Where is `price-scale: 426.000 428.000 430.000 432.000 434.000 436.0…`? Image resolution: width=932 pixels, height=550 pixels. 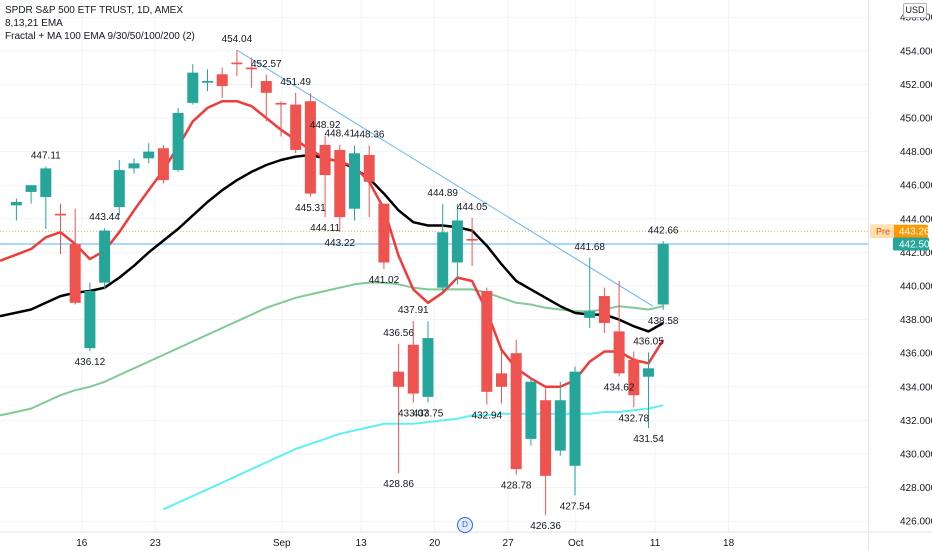
price-scale: 426.000 428.000 430.000 432.000 434.000 436.0… is located at coordinates (916, 270).